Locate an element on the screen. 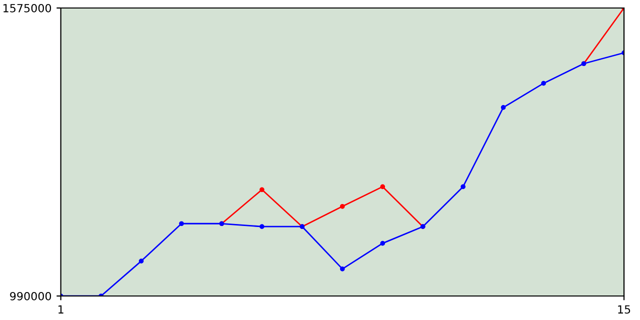 Image resolution: width=640 pixels, height=320 pixels. x-tick-label: 1 is located at coordinates (61, 309).